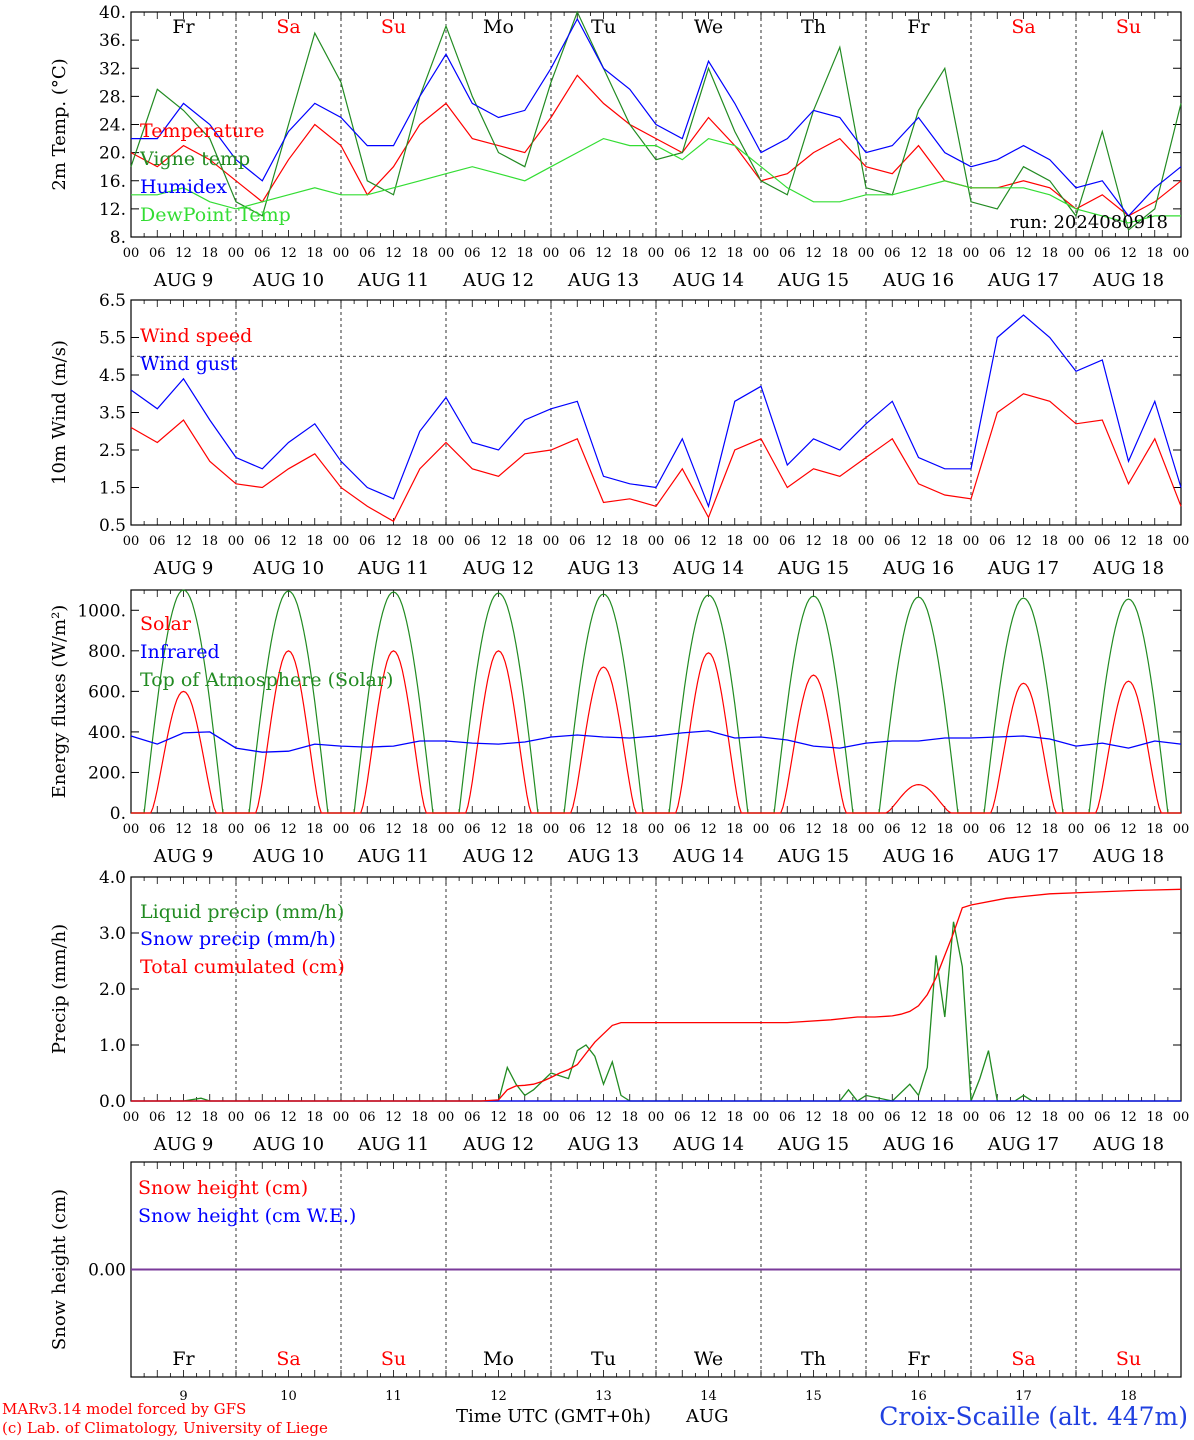  Describe the element at coordinates (183, 1396) in the screenshot. I see `bottom-day-number: 9` at that location.